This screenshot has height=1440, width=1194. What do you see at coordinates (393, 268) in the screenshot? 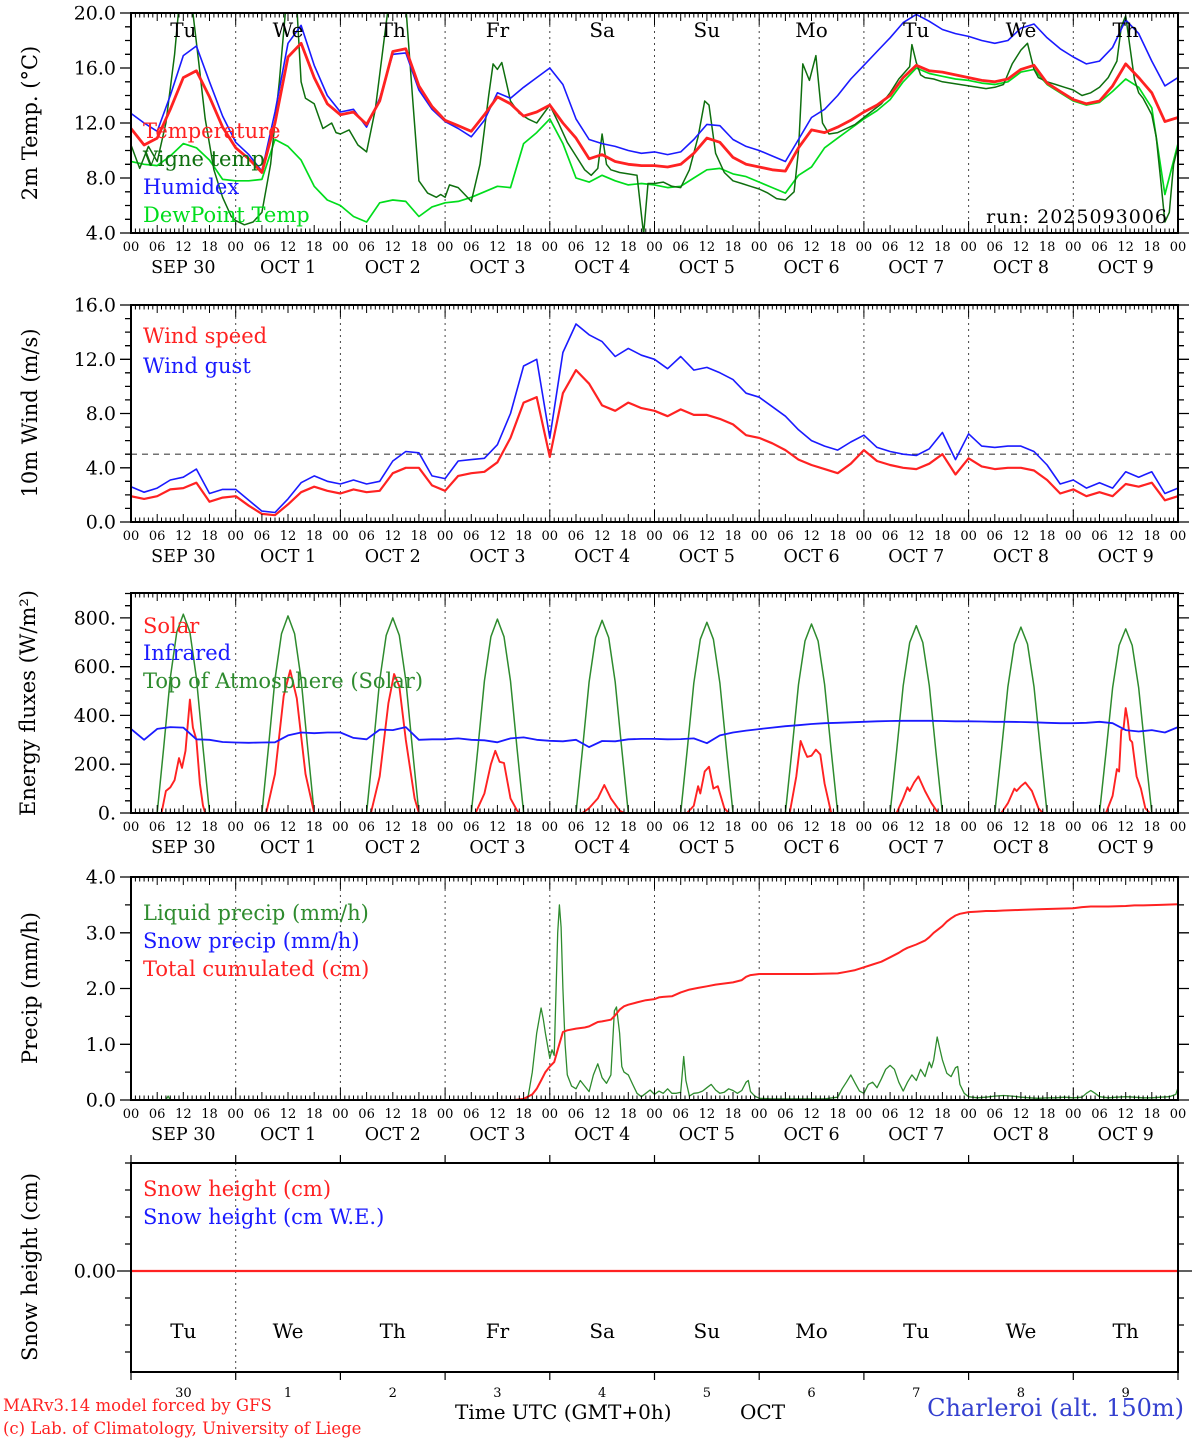
I see `date-label: OCT 2` at bounding box center [393, 268].